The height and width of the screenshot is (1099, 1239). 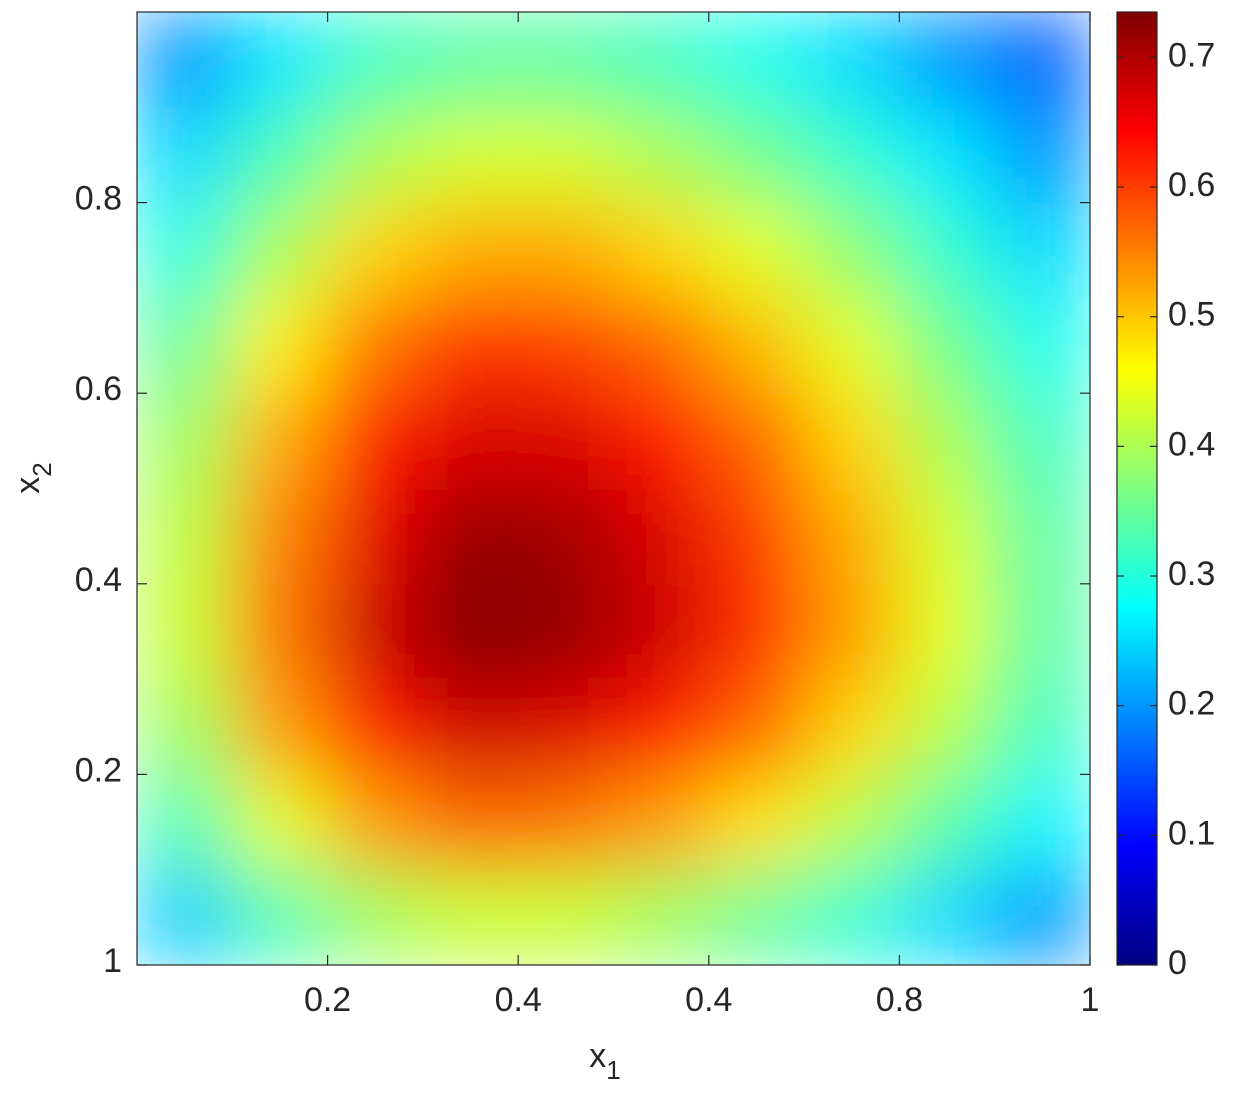 I want to click on y-axis-label: x2, so click(x=33, y=477).